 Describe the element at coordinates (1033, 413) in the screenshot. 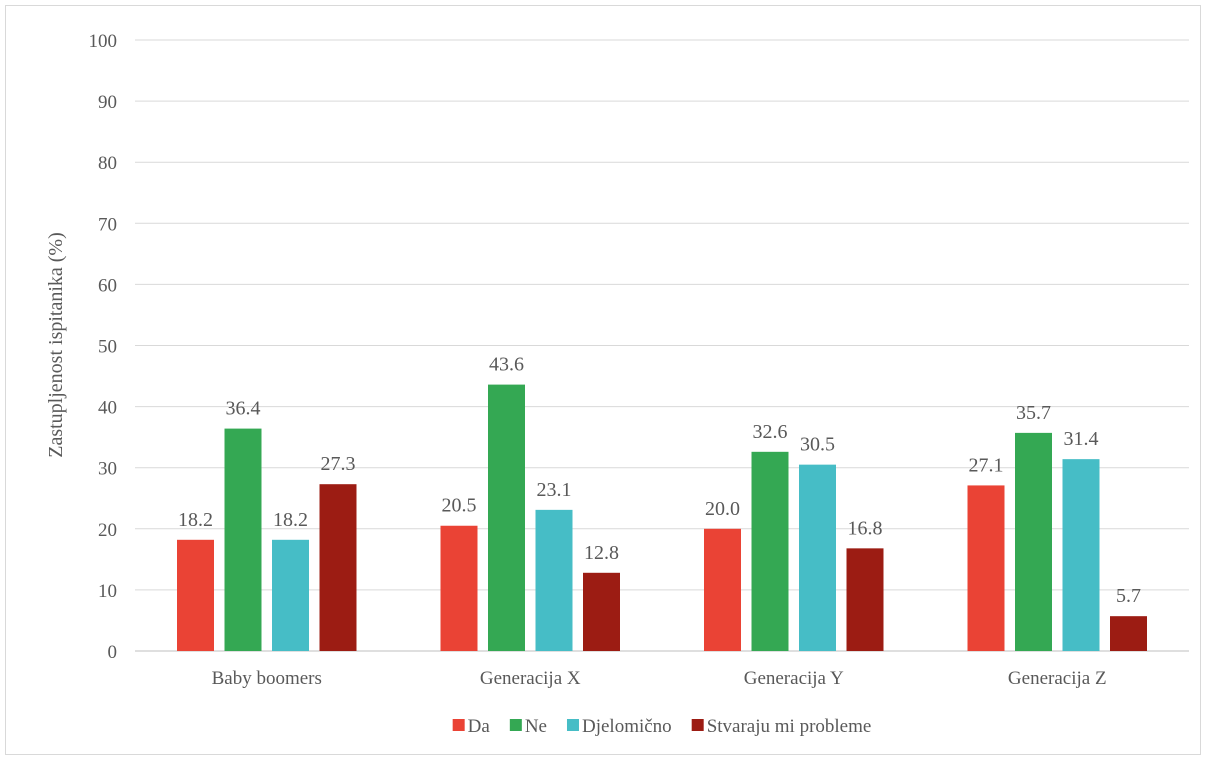

I see `data-label: 35.7` at that location.